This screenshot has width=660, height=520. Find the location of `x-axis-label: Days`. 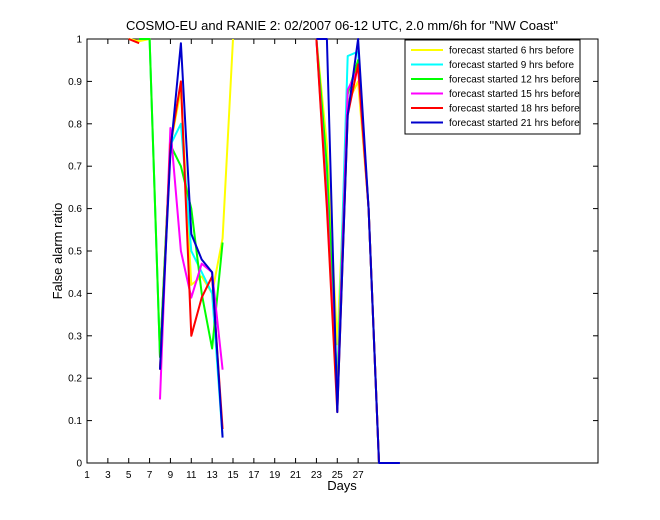

x-axis-label: Days is located at coordinates (342, 485).